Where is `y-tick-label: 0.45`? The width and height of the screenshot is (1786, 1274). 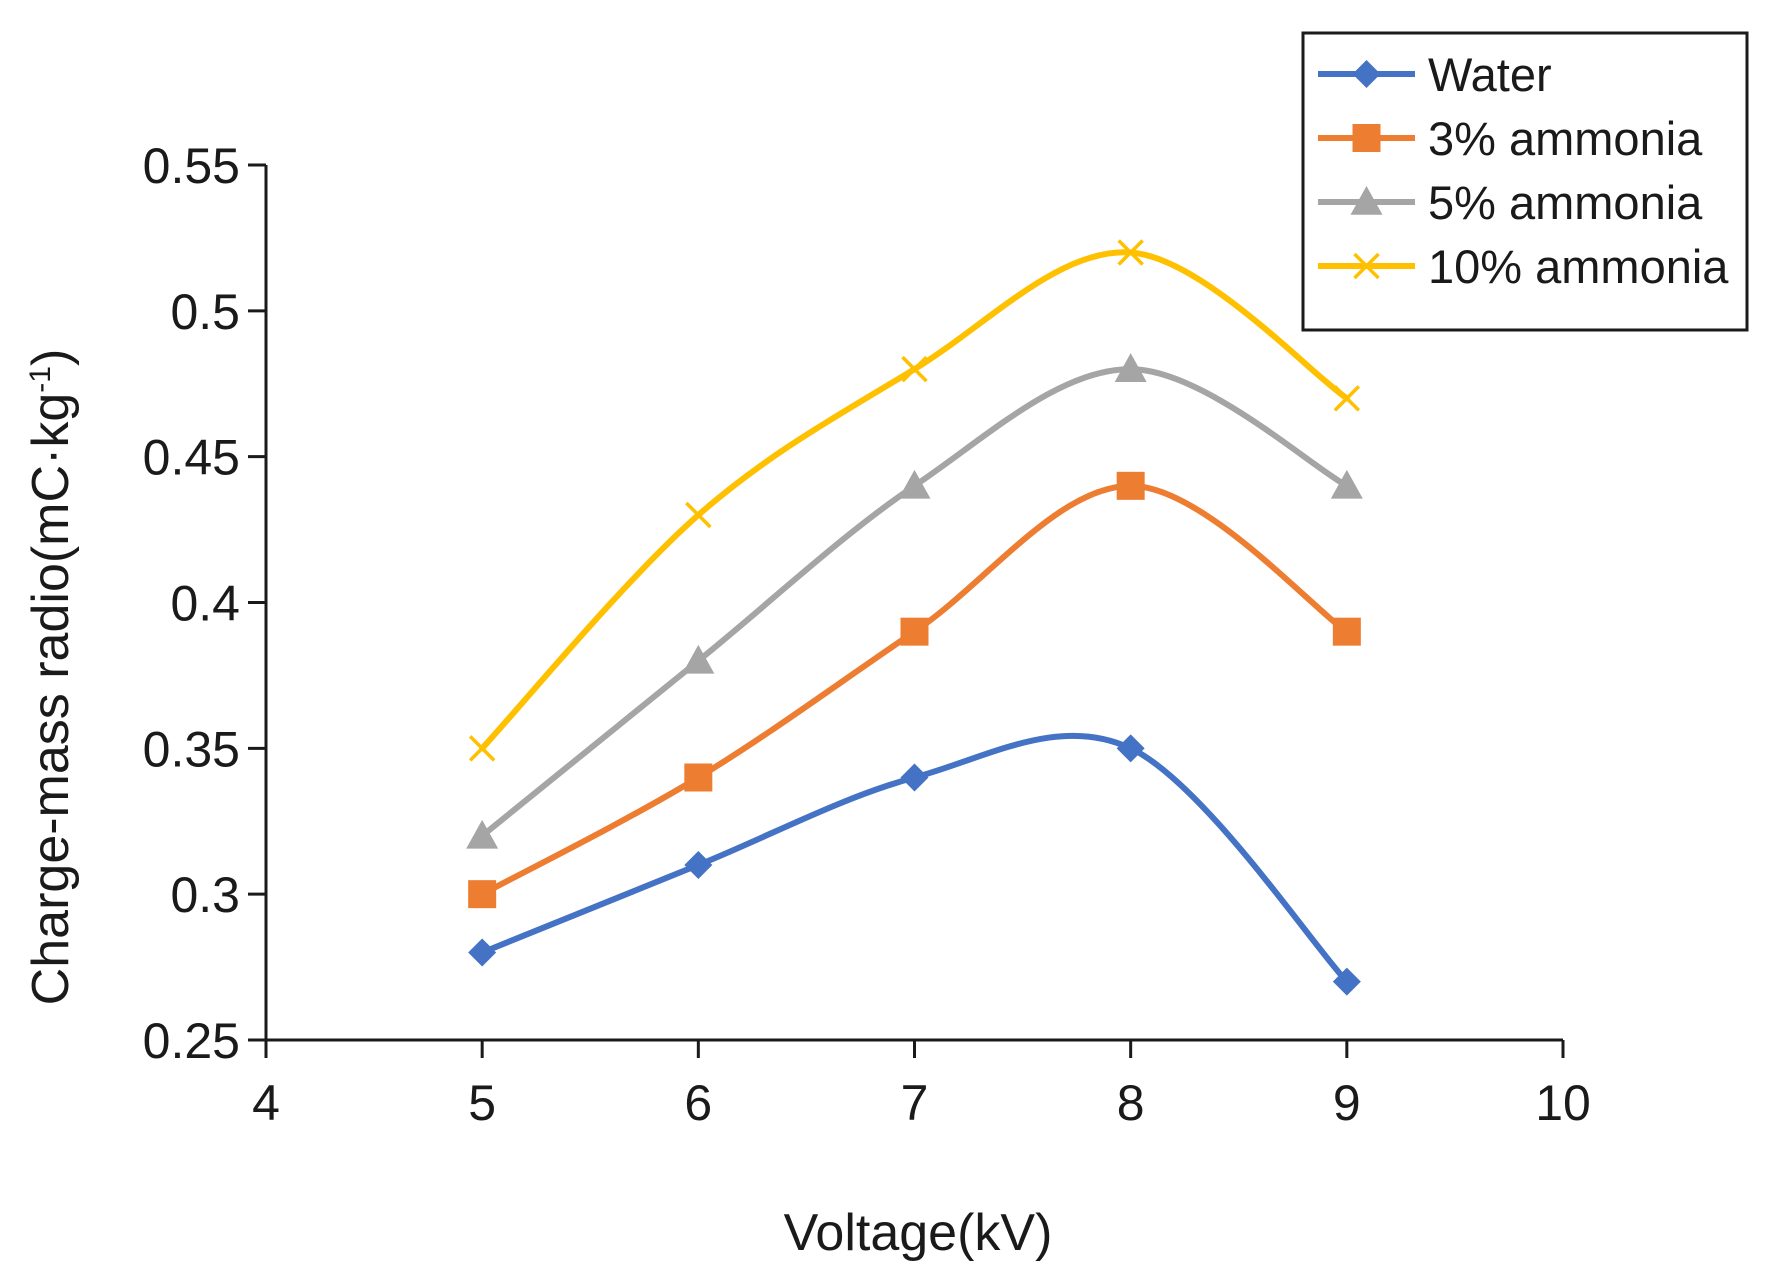
y-tick-label: 0.45 is located at coordinates (191, 458).